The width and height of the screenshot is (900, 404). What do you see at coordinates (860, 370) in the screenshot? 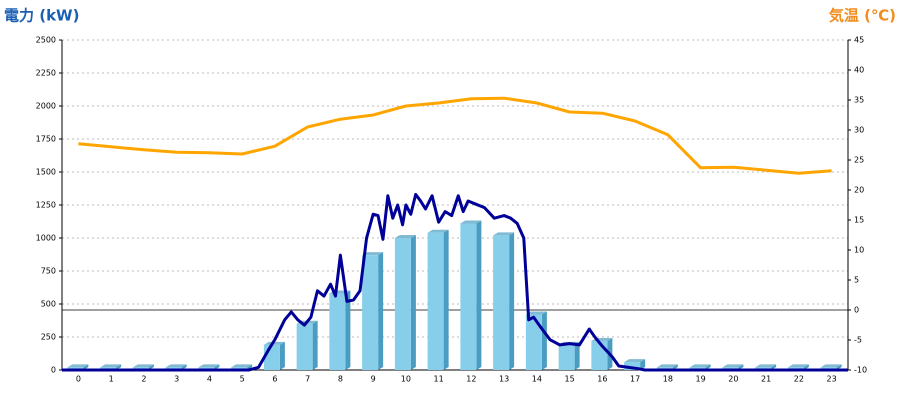
I see `y2-tick-label: -10` at bounding box center [860, 370].